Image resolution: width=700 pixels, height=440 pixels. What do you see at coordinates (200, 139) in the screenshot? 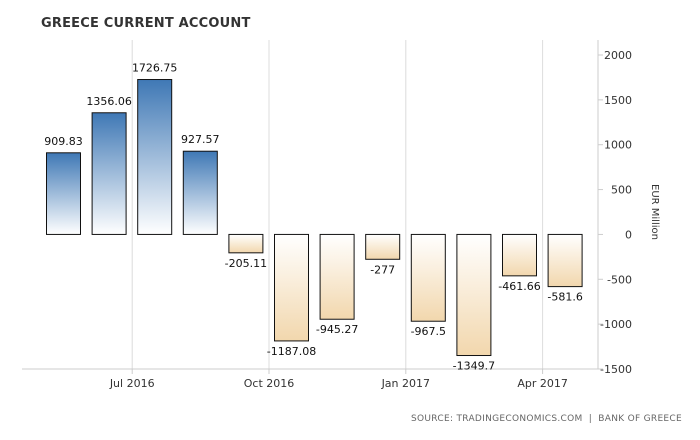
I see `data-label: 927.57` at bounding box center [200, 139].